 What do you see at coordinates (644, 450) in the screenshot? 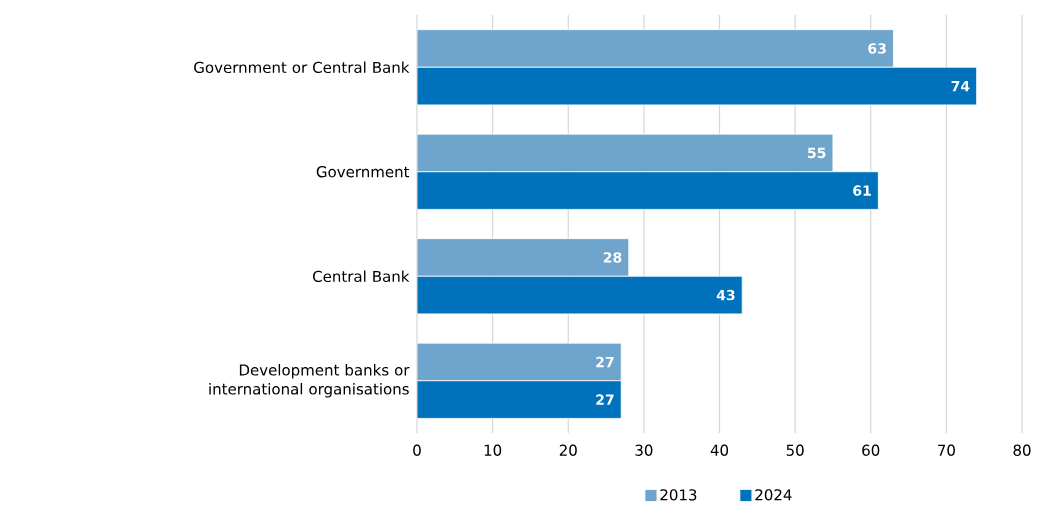
I see `x-tick-label: 30` at bounding box center [644, 450].